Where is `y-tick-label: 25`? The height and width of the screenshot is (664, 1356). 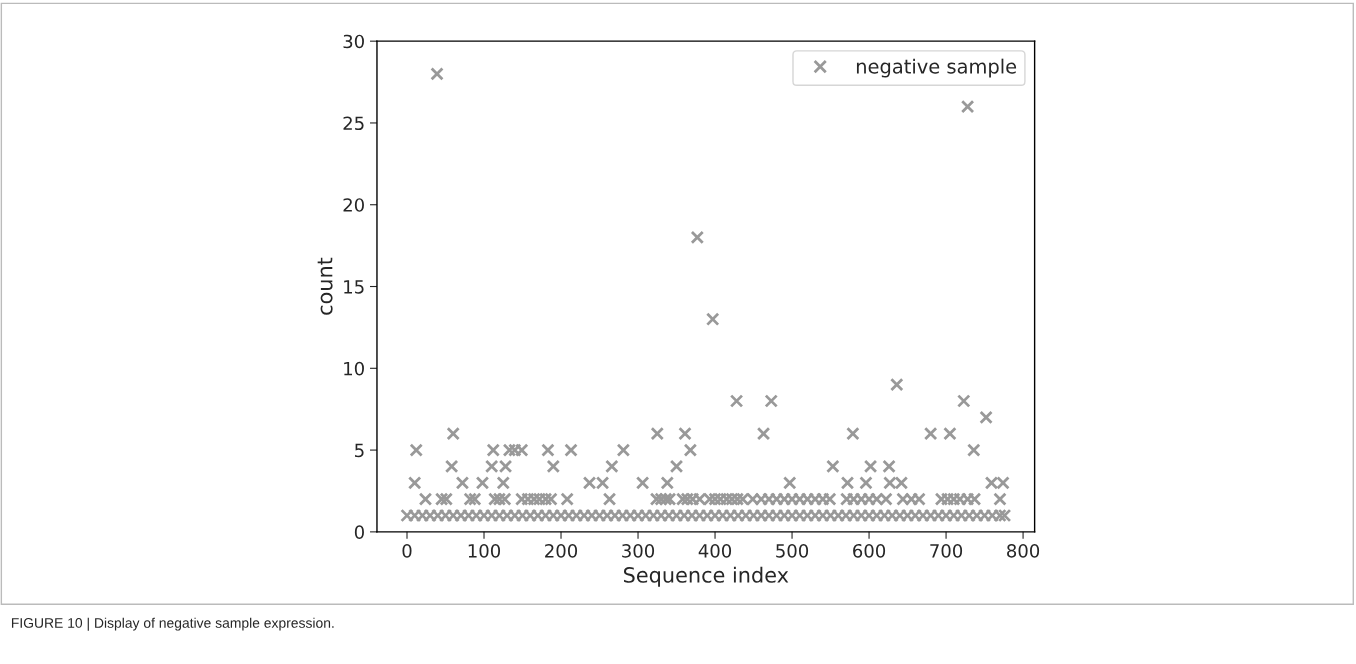 y-tick-label: 25 is located at coordinates (353, 123).